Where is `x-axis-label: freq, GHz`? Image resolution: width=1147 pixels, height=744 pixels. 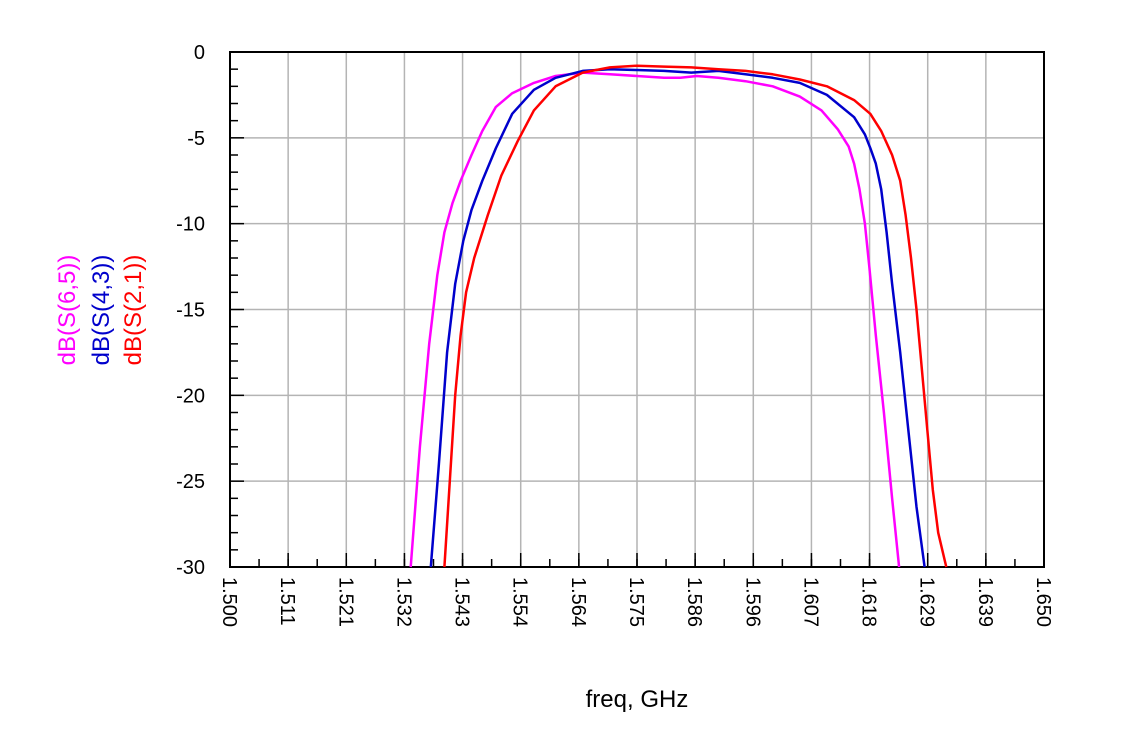
x-axis-label: freq, GHz is located at coordinates (637, 699).